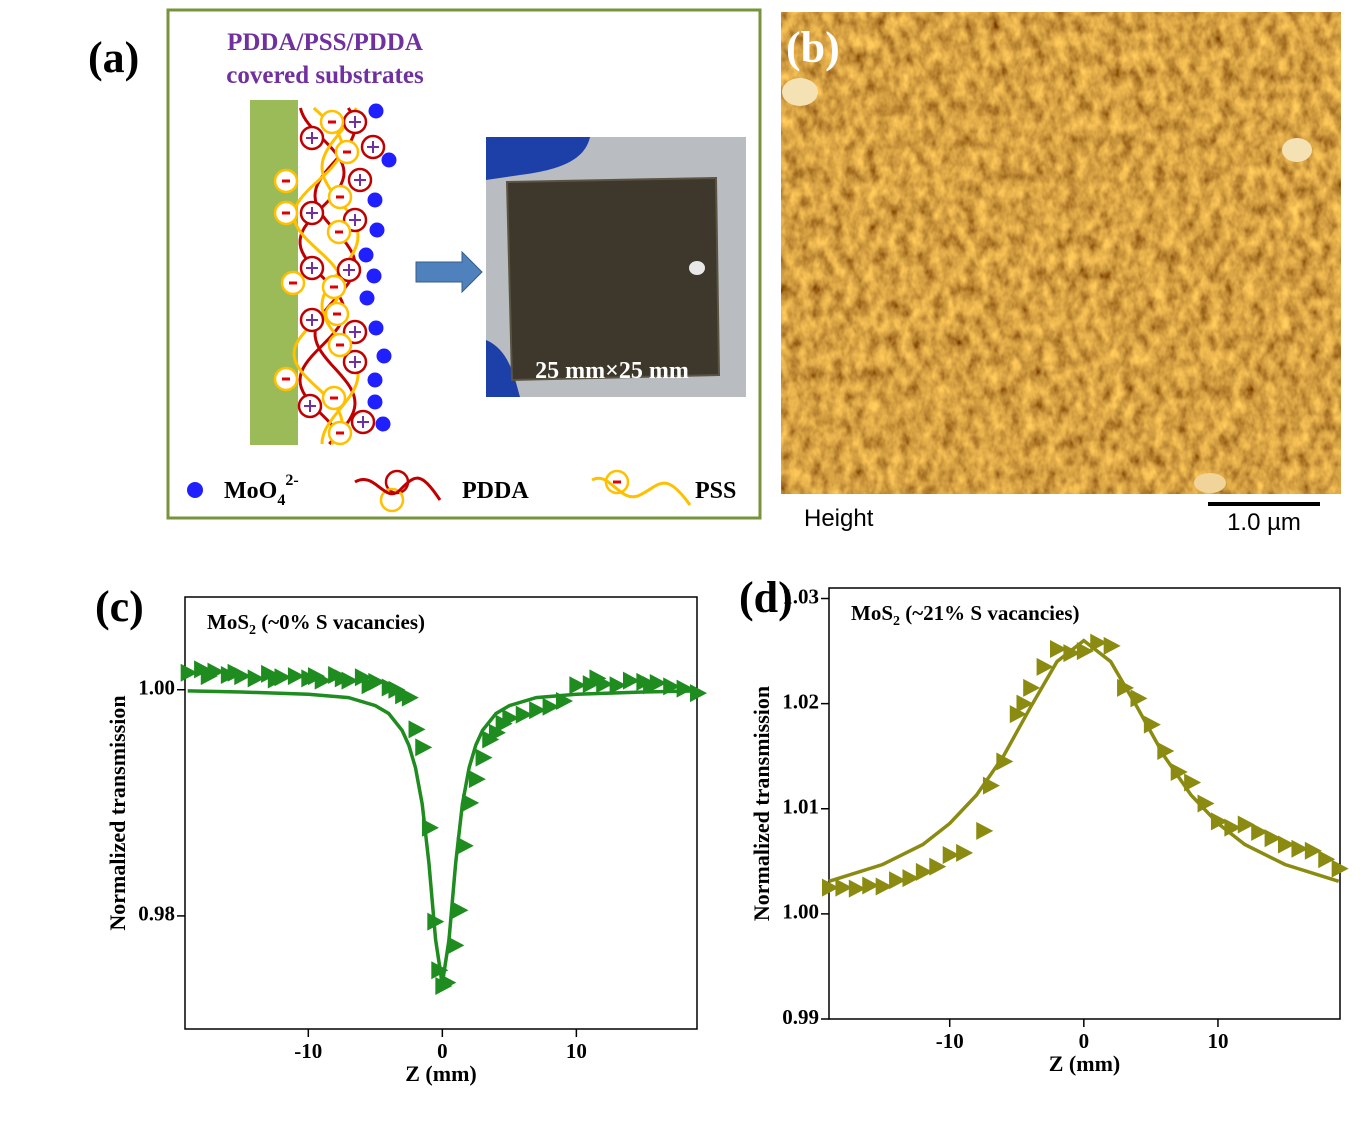 The width and height of the screenshot is (1369, 1129). Describe the element at coordinates (261, 490) in the screenshot. I see `legend-label: MoO42-` at that location.